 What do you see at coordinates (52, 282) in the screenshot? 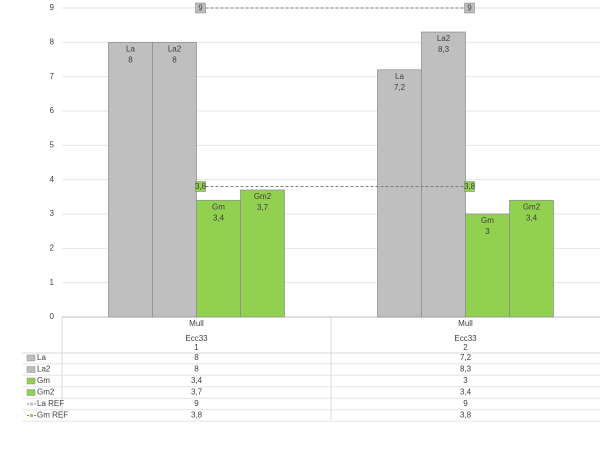
I see `y-tick-label: 1` at bounding box center [52, 282].